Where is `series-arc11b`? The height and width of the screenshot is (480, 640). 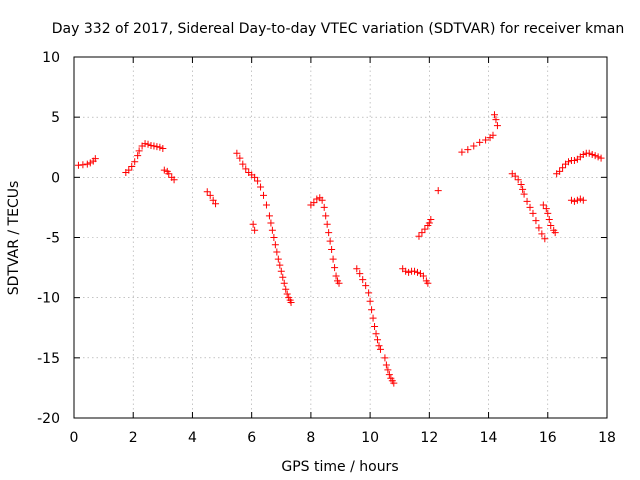 series-arc11b is located at coordinates (549, 219).